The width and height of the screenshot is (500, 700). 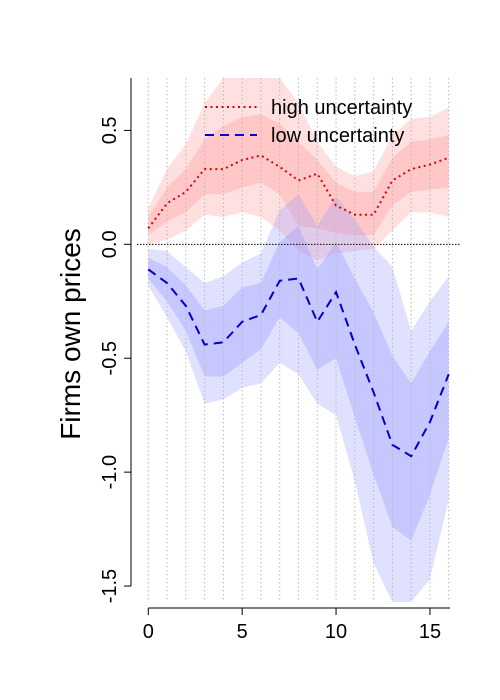 What do you see at coordinates (148, 632) in the screenshot?
I see `x-tick-label: 0` at bounding box center [148, 632].